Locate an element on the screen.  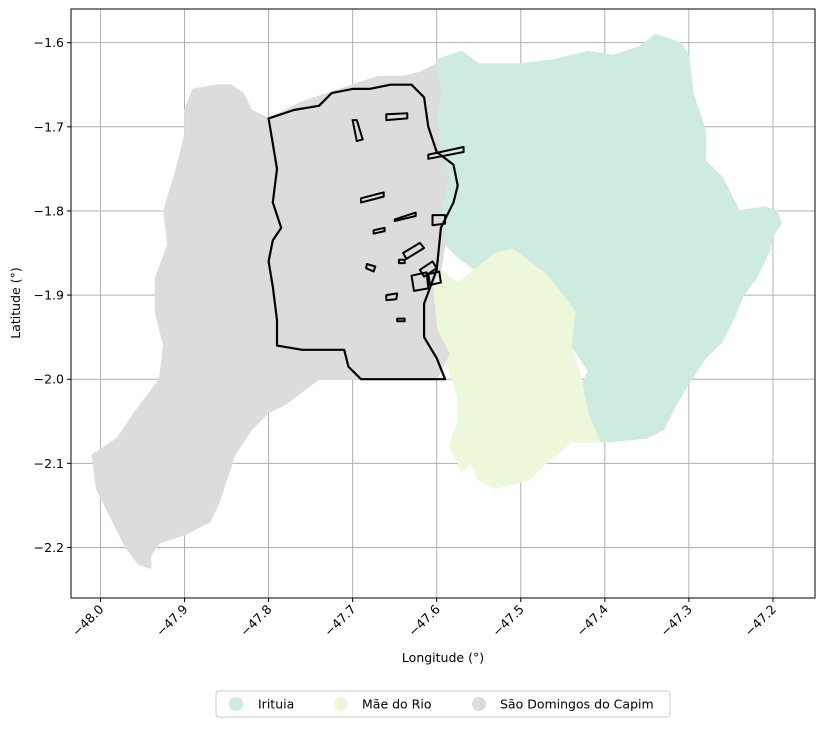
legend-label-irituia: Irituia is located at coordinates (276, 704).